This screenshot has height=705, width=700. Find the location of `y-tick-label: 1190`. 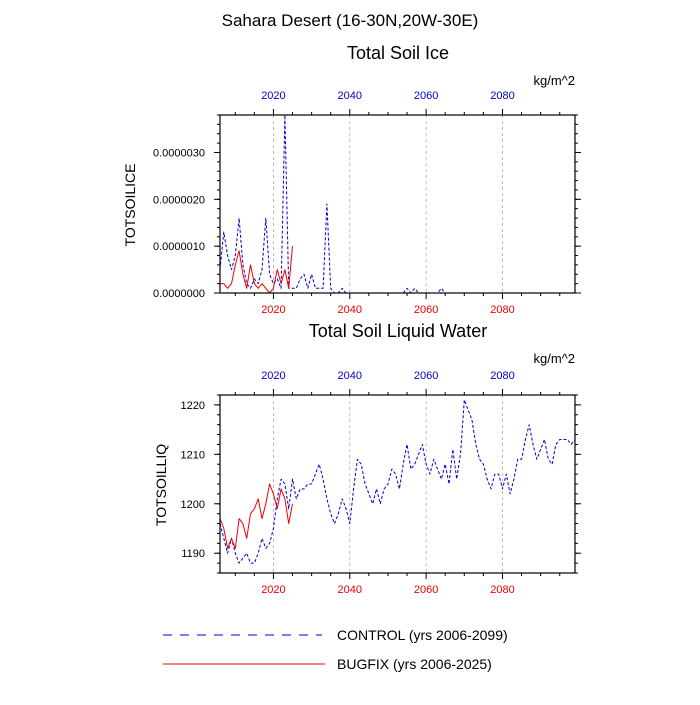

y-tick-label: 1190 is located at coordinates (193, 554).